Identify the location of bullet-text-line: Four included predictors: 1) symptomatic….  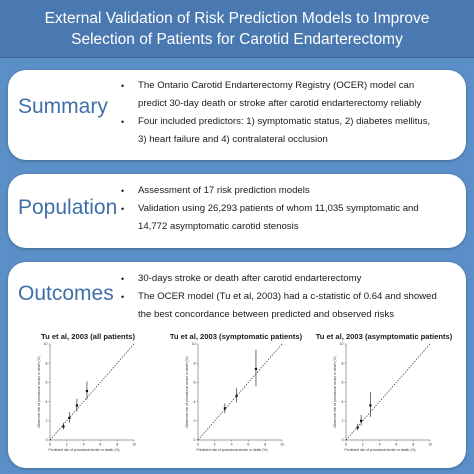
(284, 121).